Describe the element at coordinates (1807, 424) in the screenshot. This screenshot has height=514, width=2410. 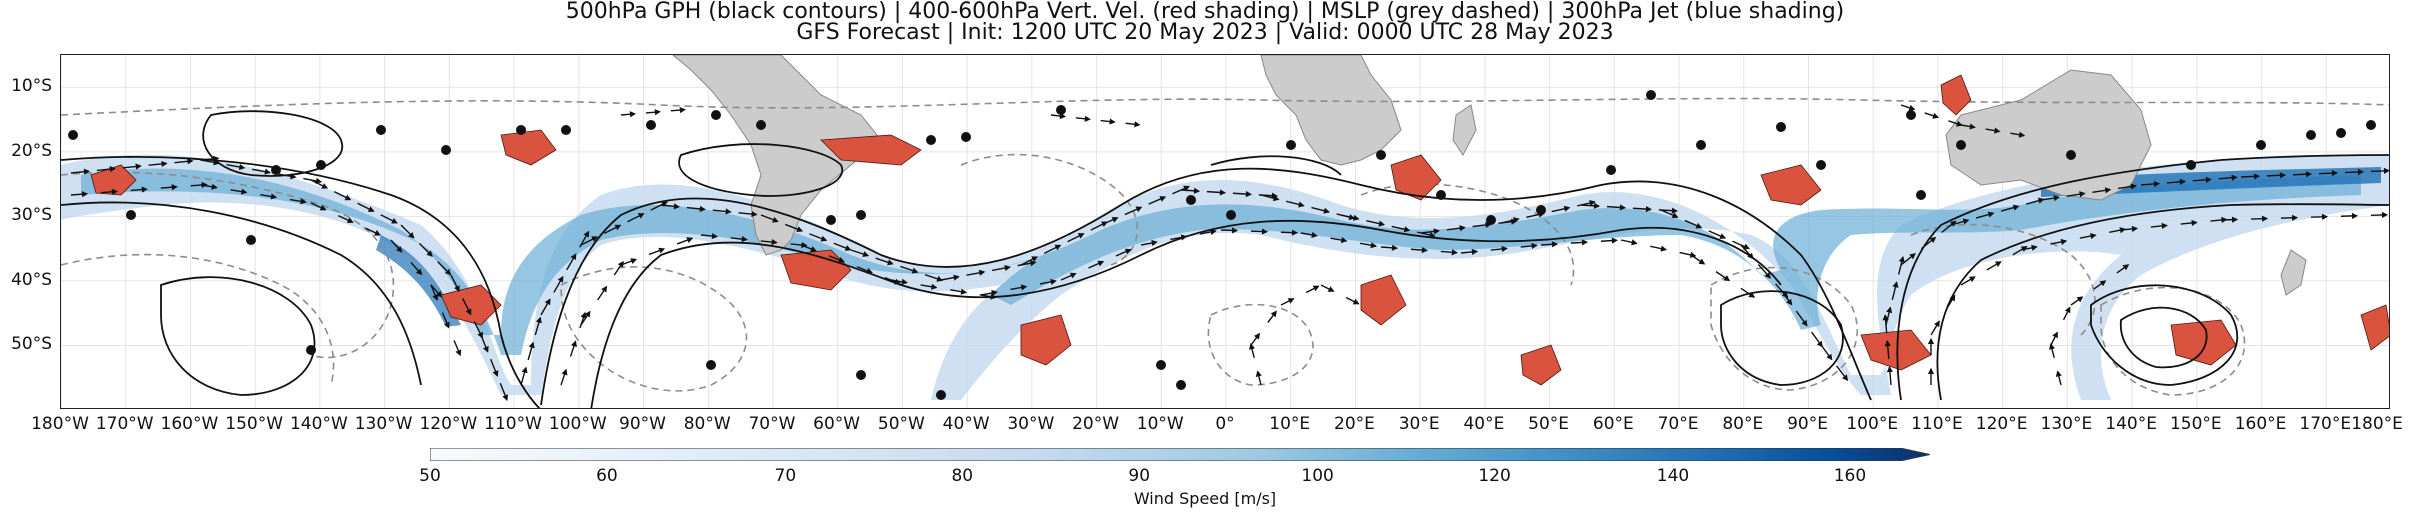
I see `longitude-label: 90°E` at that location.